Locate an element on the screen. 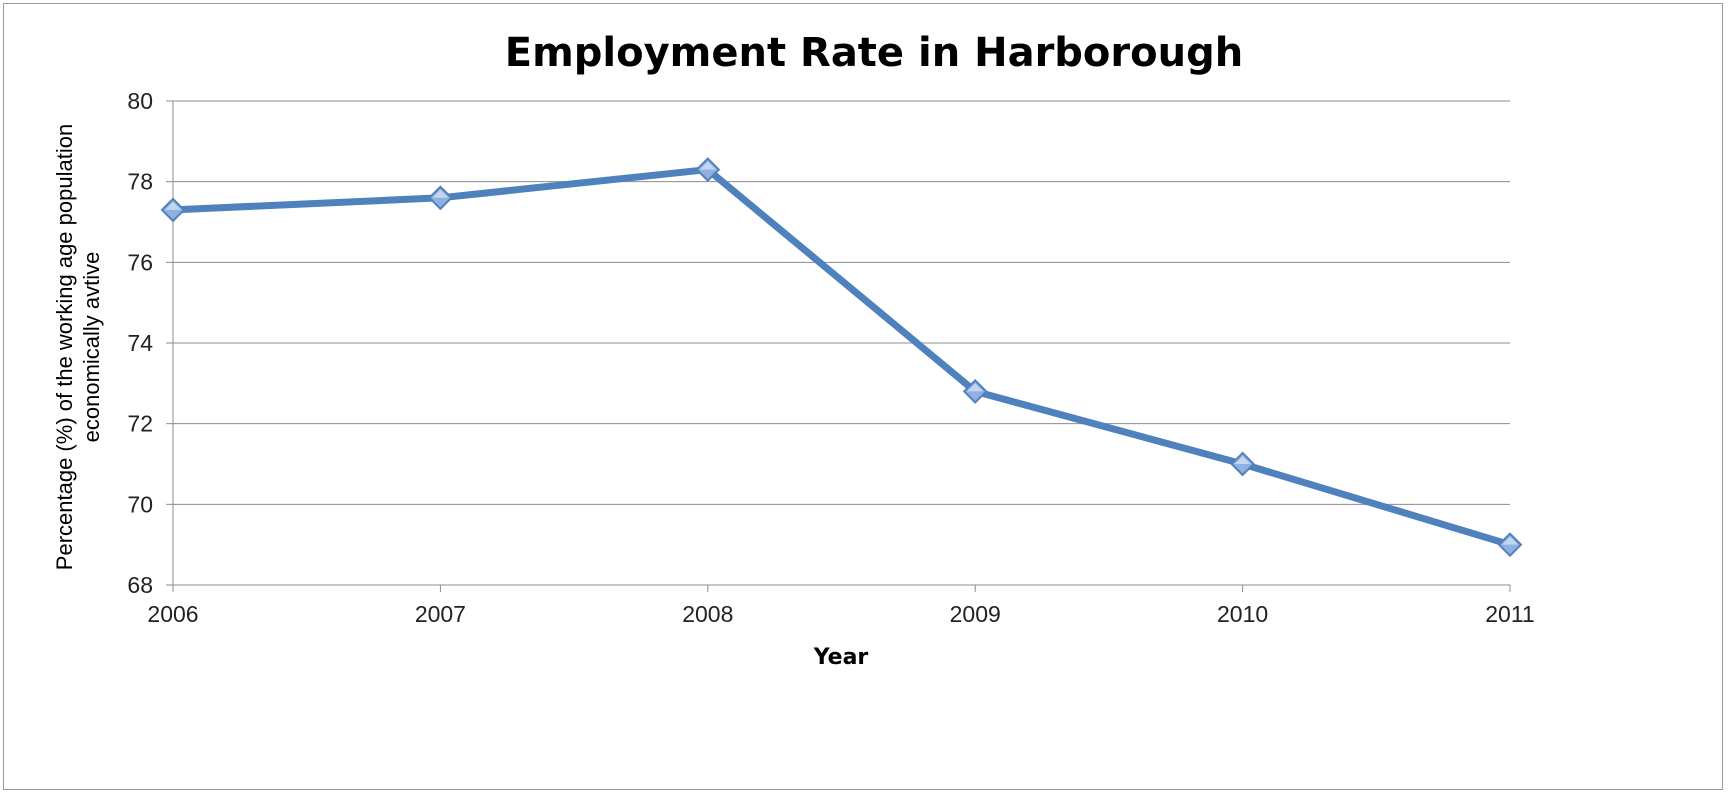 The image size is (1728, 795). y-axis-label-line-2: economically avtive is located at coordinates (91, 347).